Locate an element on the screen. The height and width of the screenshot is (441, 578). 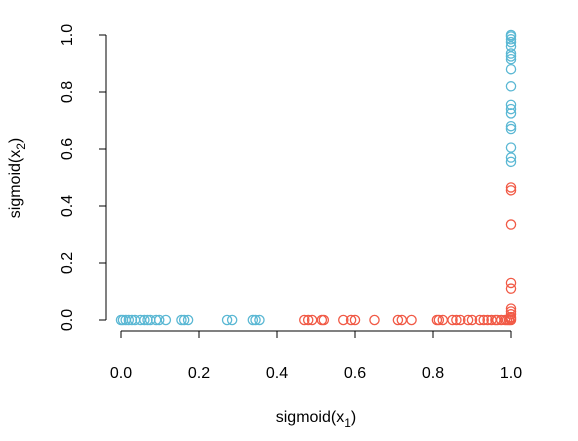
y-tick-label-4: 0.8 is located at coordinates (67, 92).